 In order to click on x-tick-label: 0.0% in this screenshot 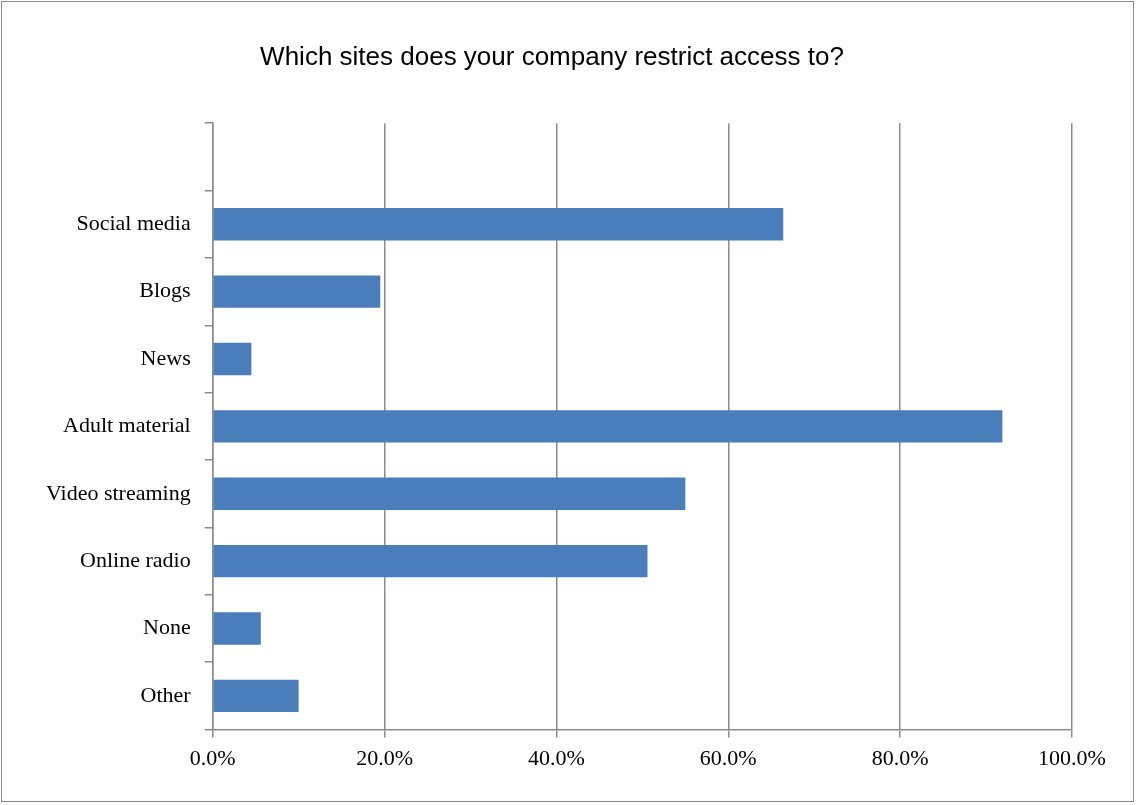, I will do `click(212, 757)`.